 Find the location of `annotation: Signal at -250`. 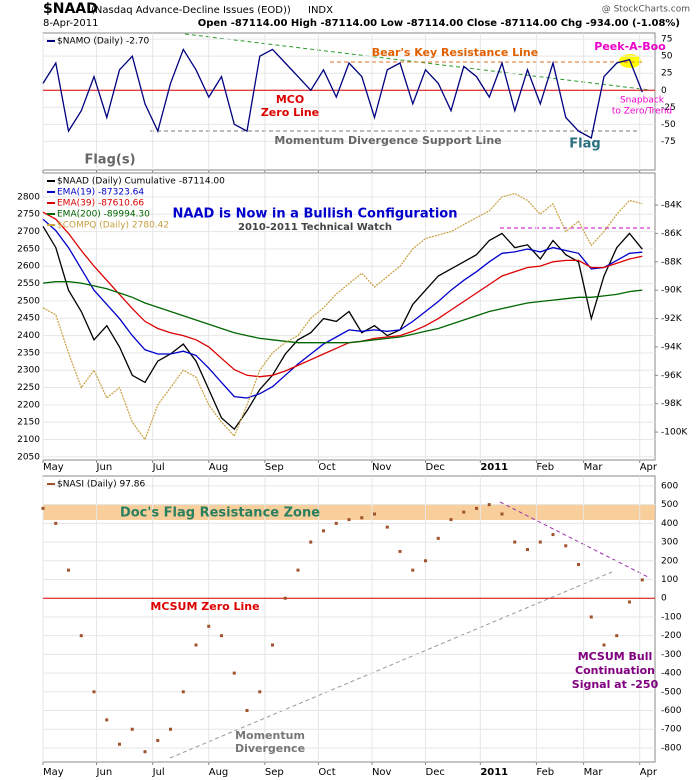

annotation: Signal at -250 is located at coordinates (615, 684).